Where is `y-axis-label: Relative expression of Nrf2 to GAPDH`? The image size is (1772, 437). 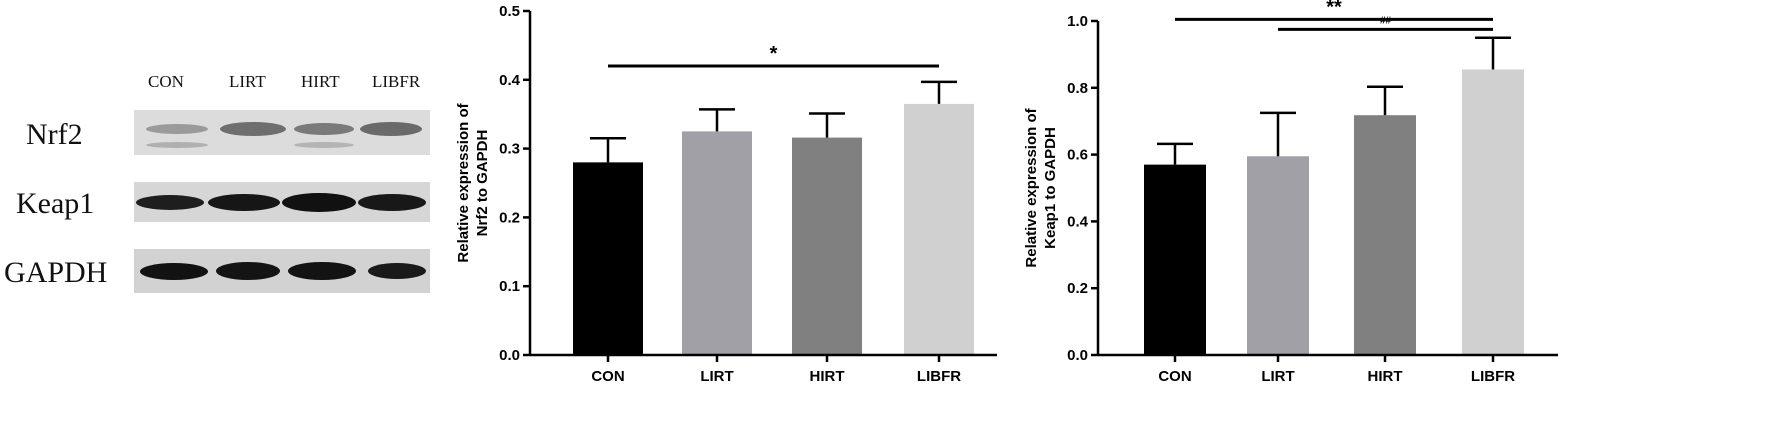 y-axis-label: Relative expression of Nrf2 to GAPDH is located at coordinates (473, 182).